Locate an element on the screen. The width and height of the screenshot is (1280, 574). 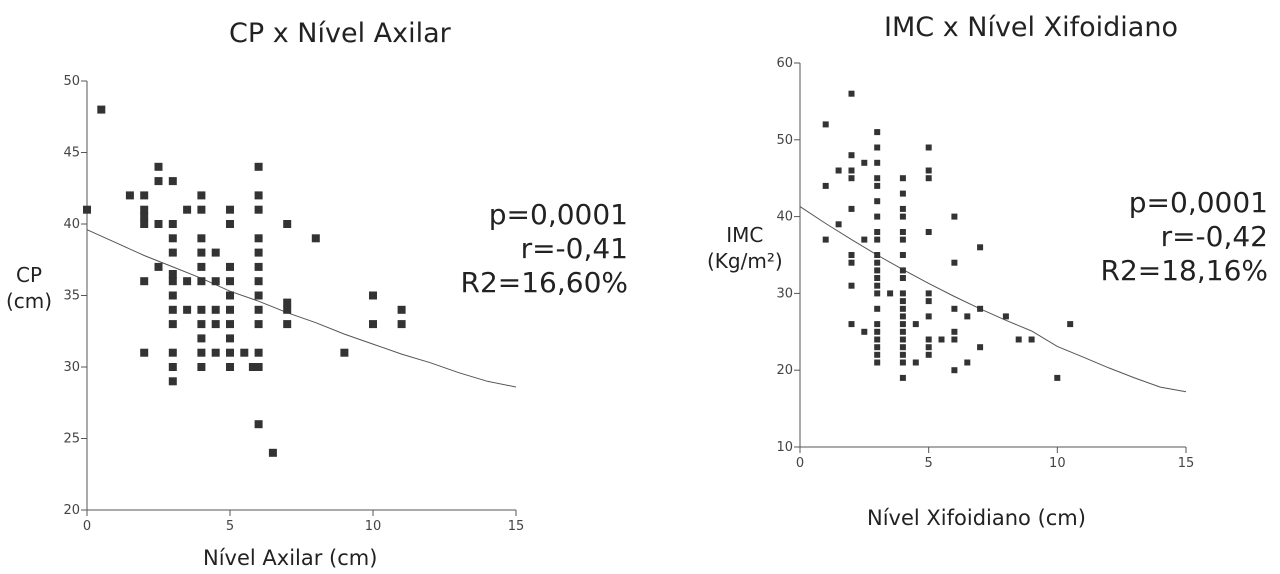
stat-r: r=-0,41 is located at coordinates (574, 248).